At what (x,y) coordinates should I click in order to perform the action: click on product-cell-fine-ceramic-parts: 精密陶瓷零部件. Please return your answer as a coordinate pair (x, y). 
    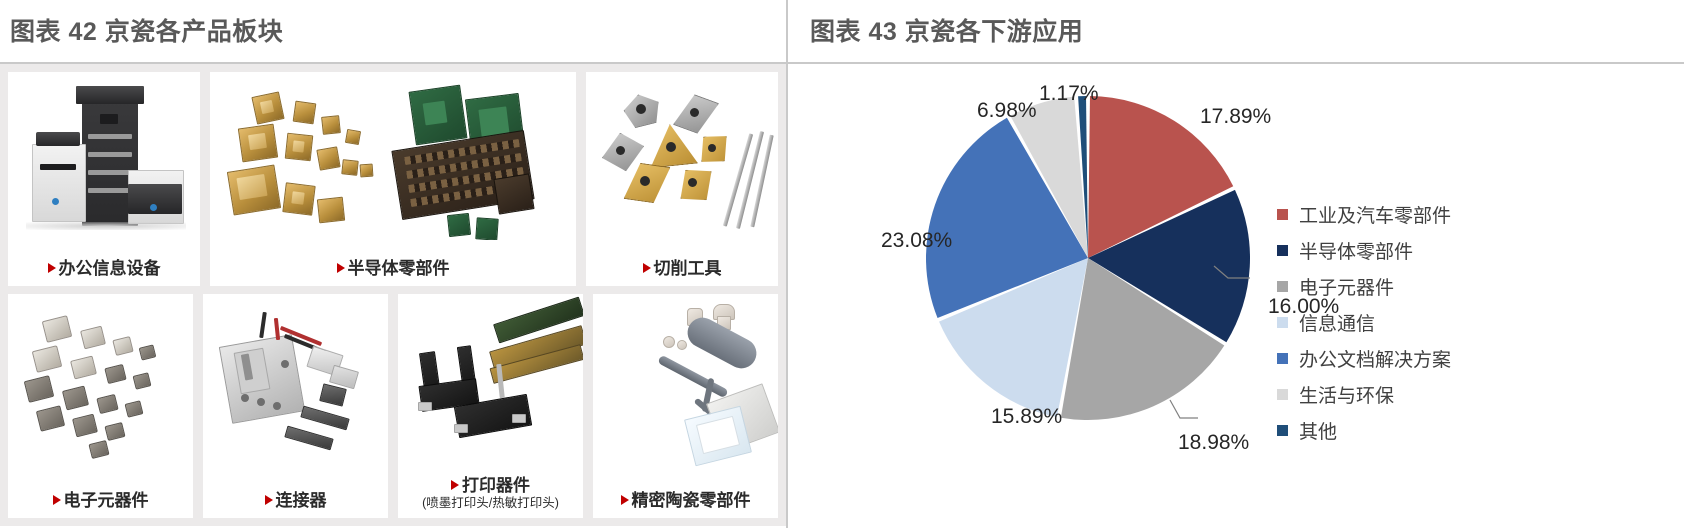
    Looking at the image, I should click on (685, 406).